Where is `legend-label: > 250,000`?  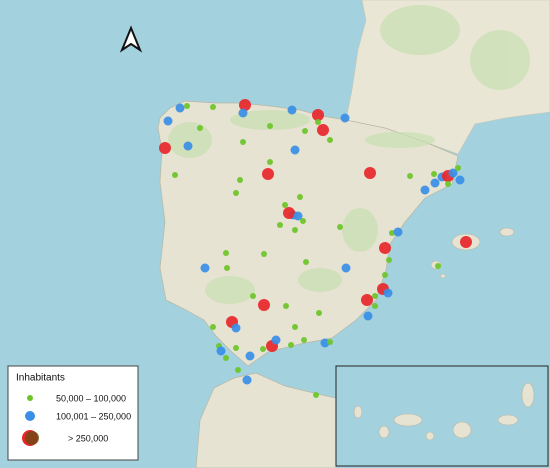
legend-label: > 250,000 is located at coordinates (88, 438).